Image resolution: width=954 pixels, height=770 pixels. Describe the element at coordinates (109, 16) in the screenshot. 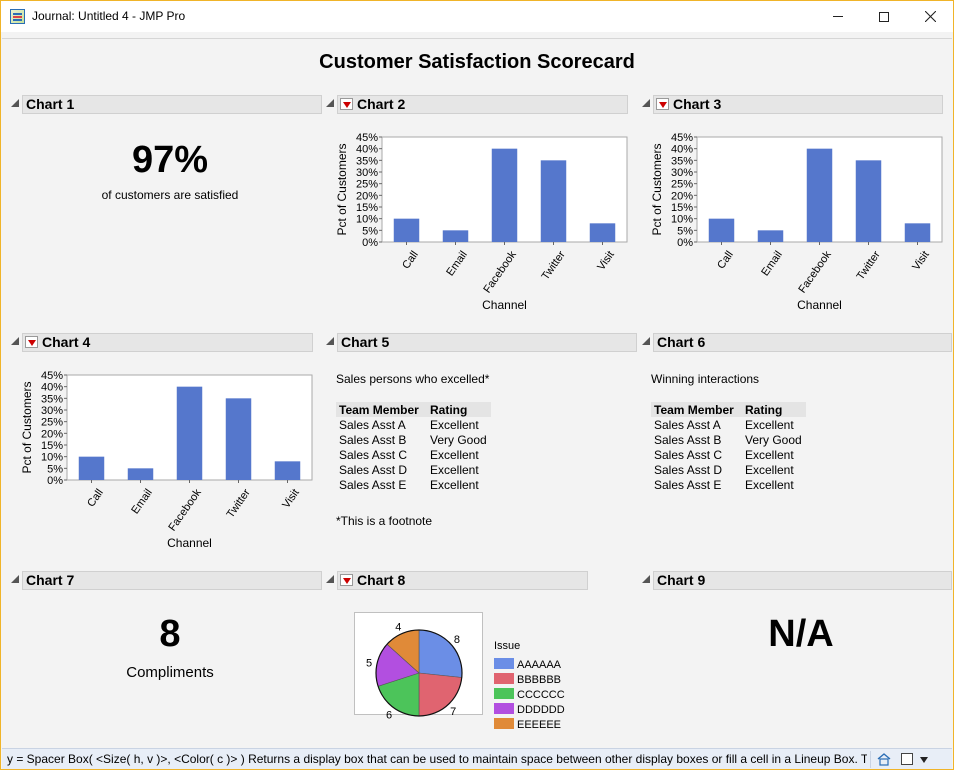

I see `window-title: Journal: Untitled 4 - JMP Pro` at that location.